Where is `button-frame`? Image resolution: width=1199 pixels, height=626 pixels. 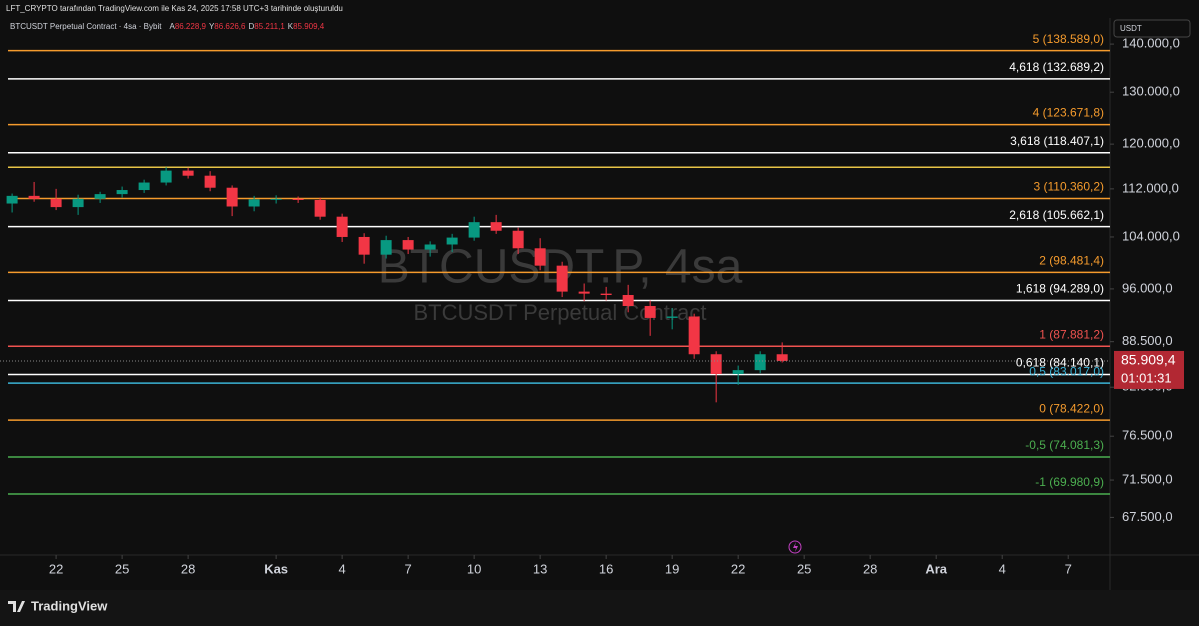 button-frame is located at coordinates (1152, 28).